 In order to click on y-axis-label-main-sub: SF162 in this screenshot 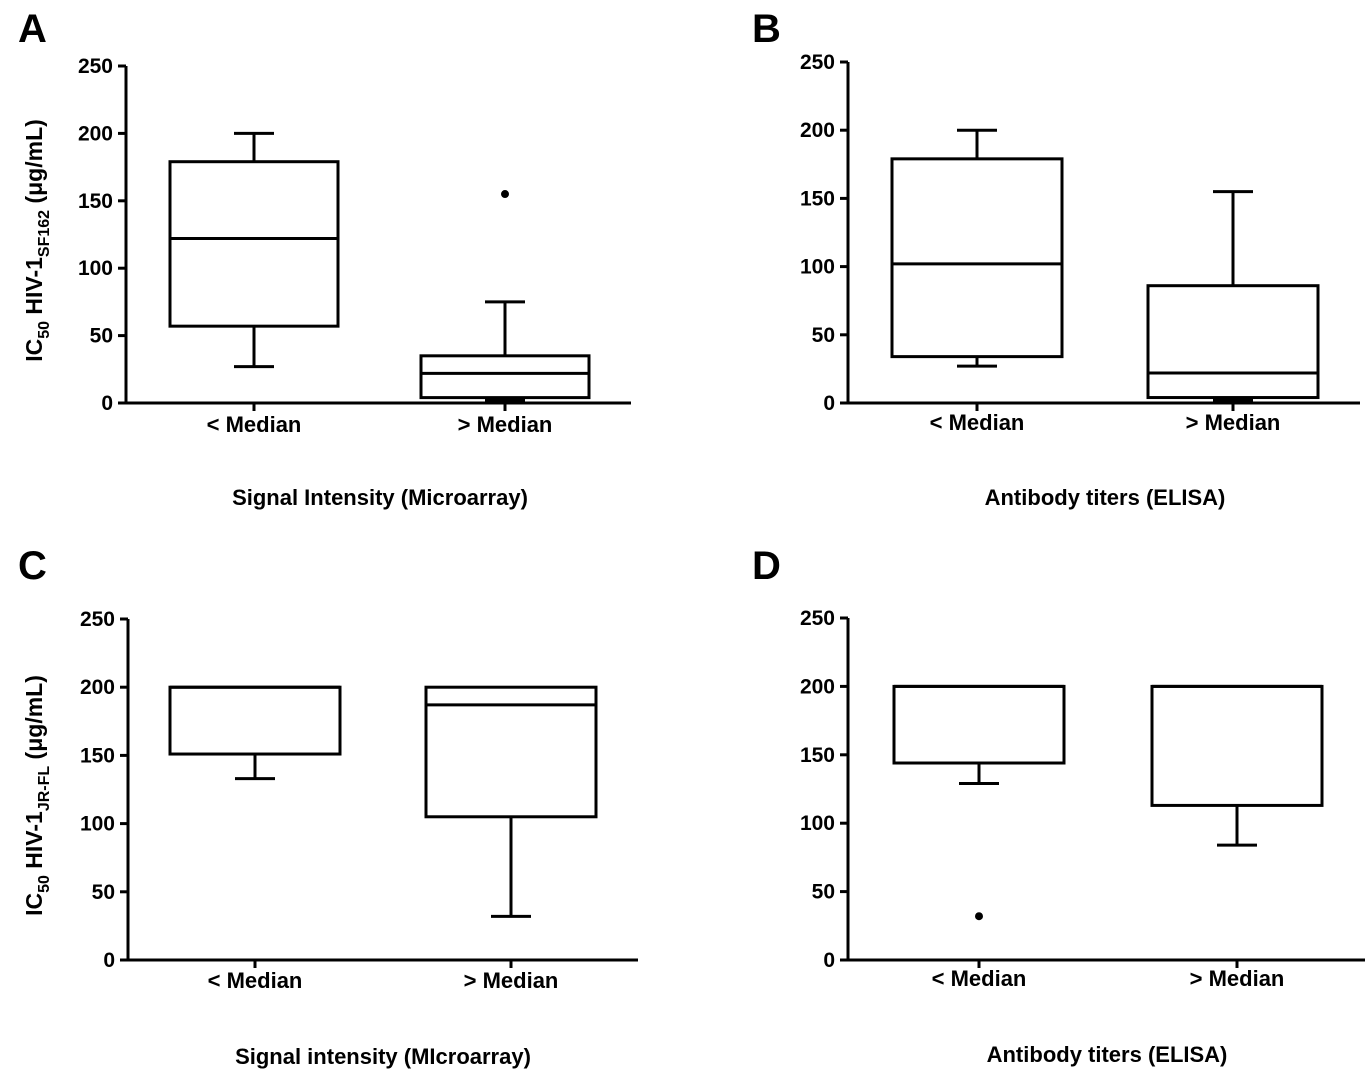, I will do `click(44, 233)`.